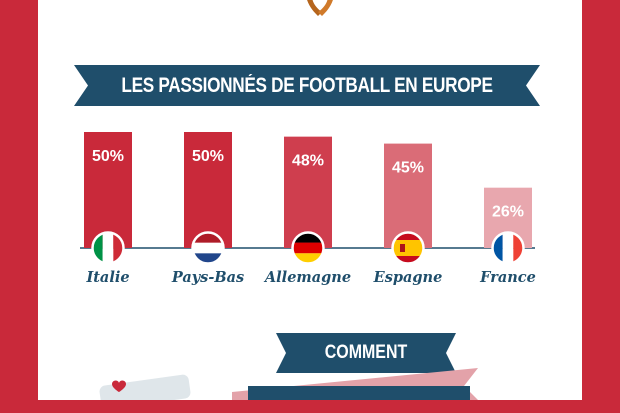  What do you see at coordinates (507, 277) in the screenshot?
I see `category-label: France` at bounding box center [507, 277].